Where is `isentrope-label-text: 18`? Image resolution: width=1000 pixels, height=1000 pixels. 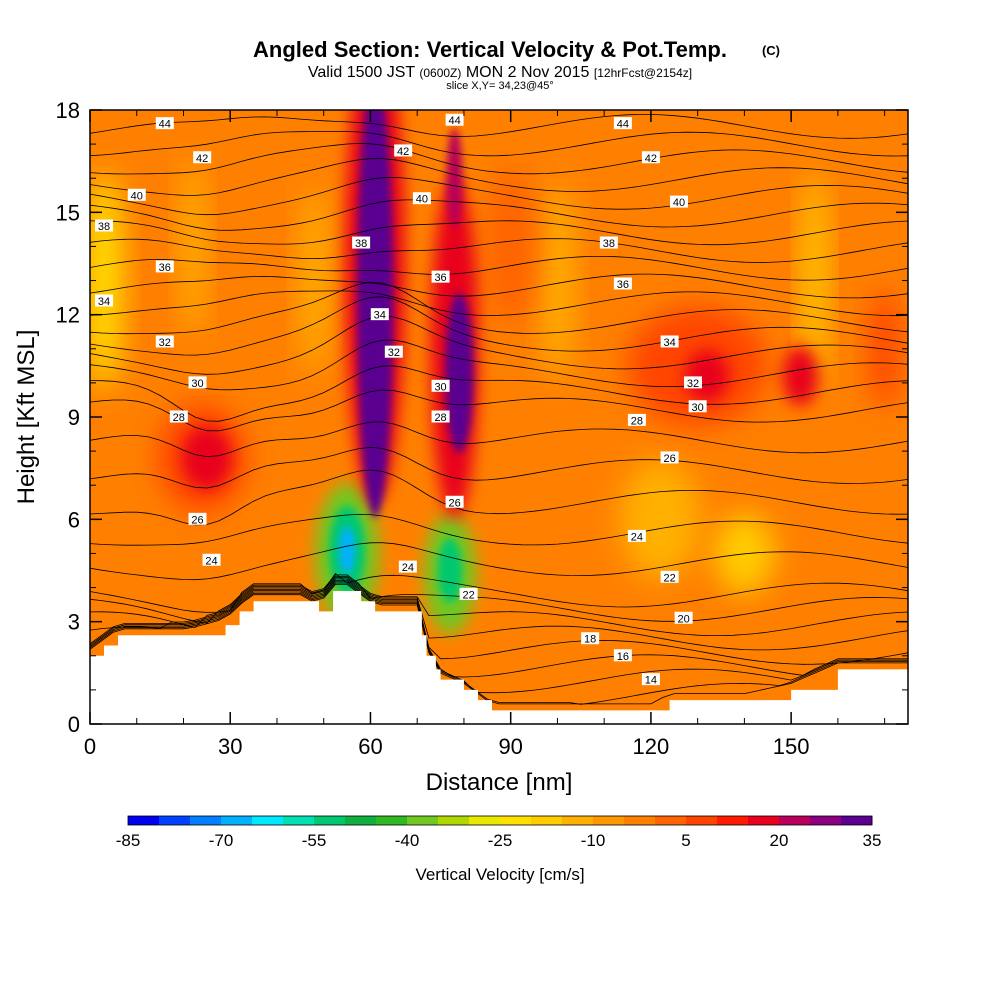 isentrope-label-text: 18 is located at coordinates (590, 640).